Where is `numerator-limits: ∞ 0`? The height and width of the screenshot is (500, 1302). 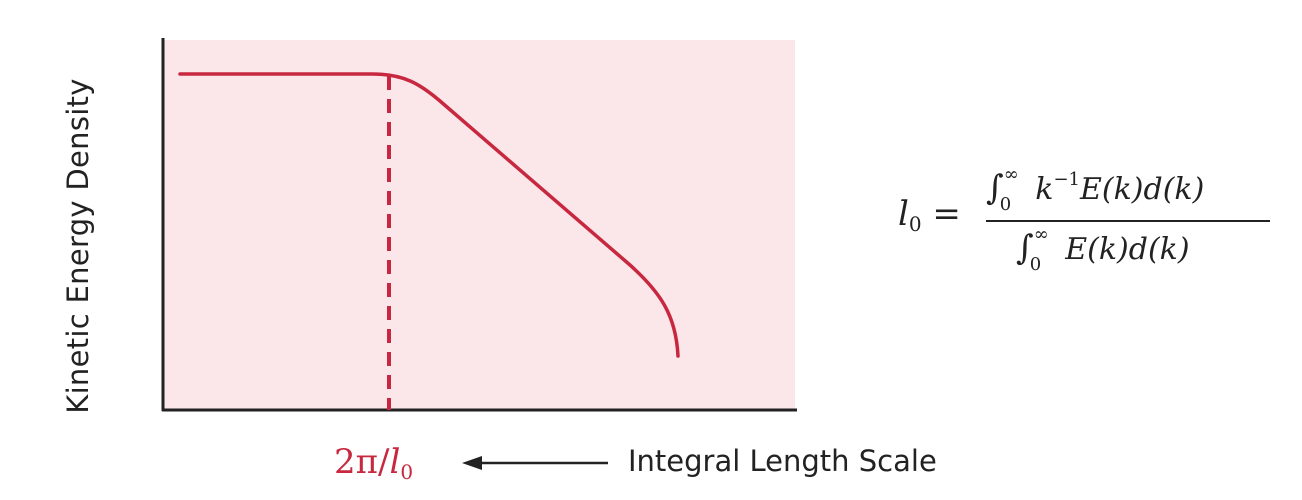
numerator-limits: ∞ 0 is located at coordinates (1013, 189).